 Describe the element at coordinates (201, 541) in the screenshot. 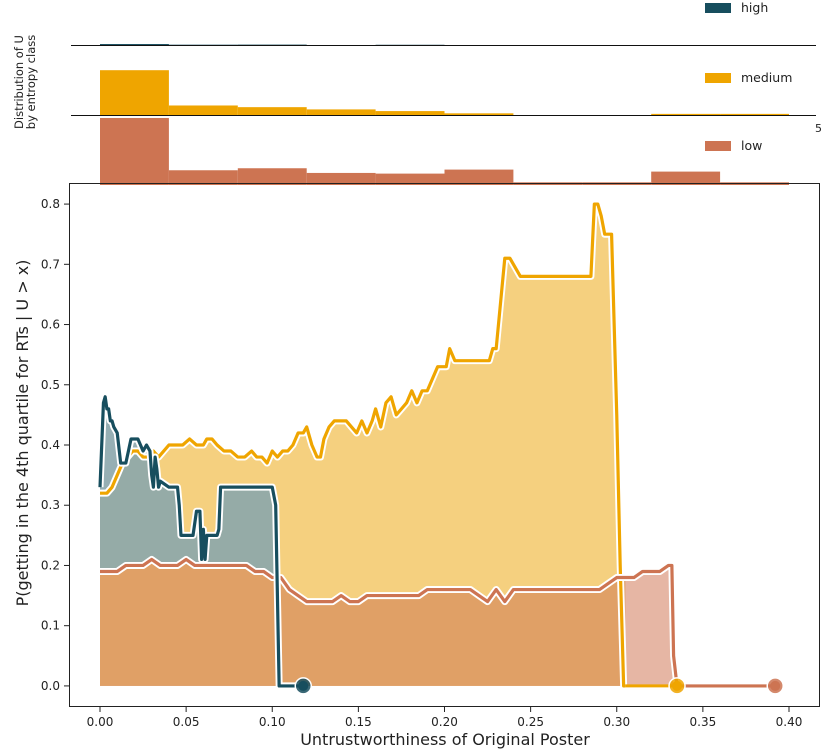

I see `series-line-high` at that location.